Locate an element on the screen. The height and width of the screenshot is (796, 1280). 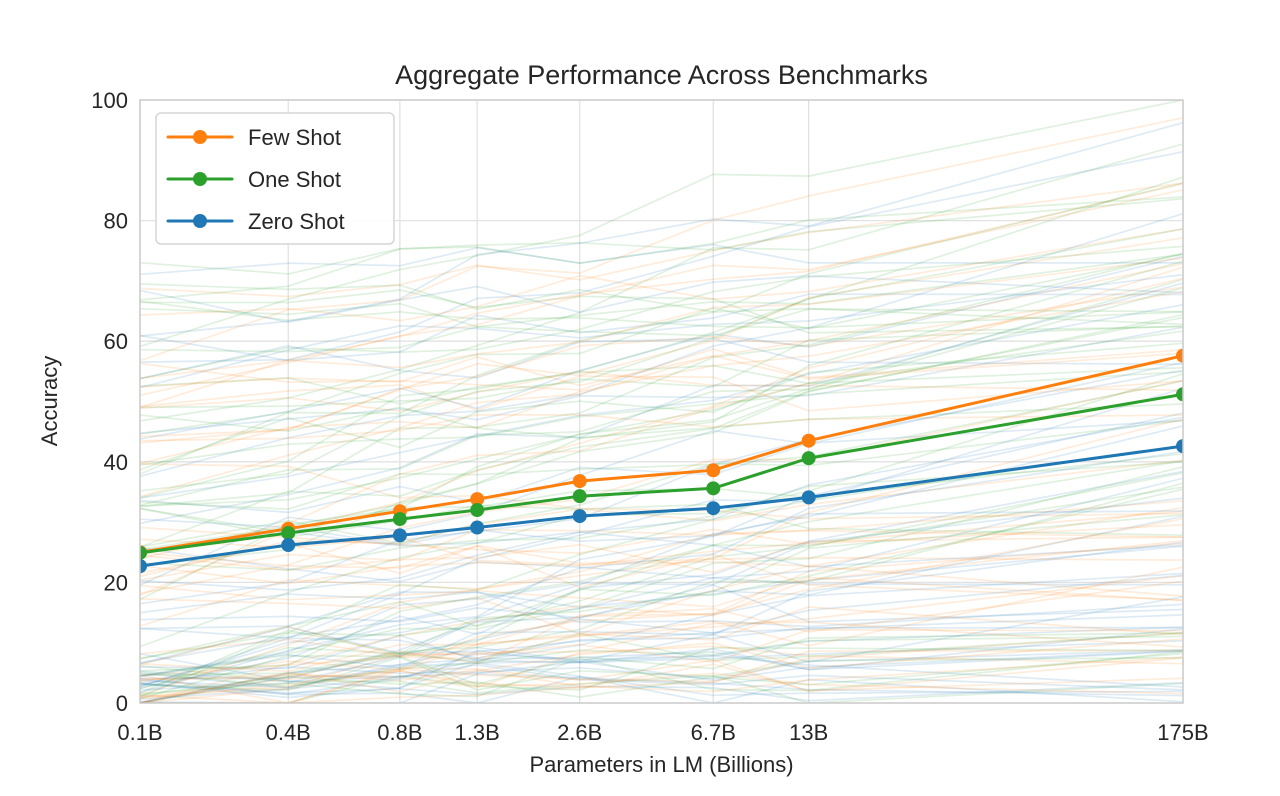
legend-item-one-shot: One Shot is located at coordinates (253, 179).